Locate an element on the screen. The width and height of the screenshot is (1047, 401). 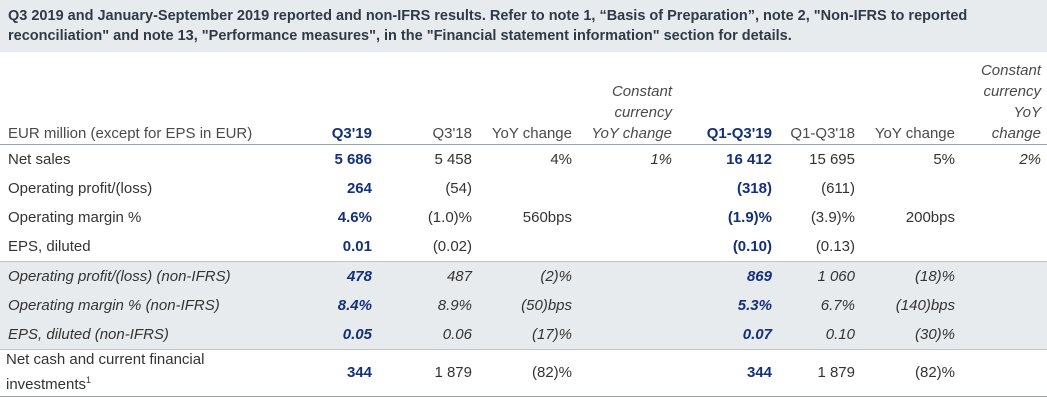
header-q1-q3-18: Q1-Q3'18 is located at coordinates (819, 98).